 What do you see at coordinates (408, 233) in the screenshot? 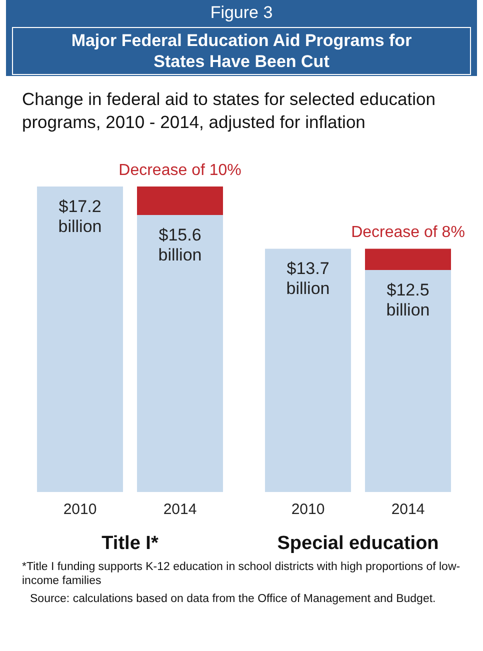
I see `data-label: Decrease of 8%` at bounding box center [408, 233].